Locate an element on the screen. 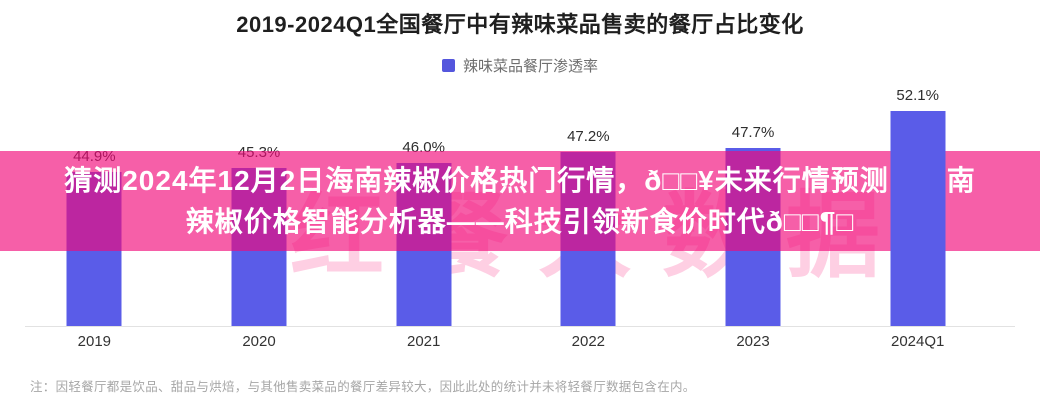 This screenshot has height=400, width=1040. chart-title: 2019-2024Q1全国餐厅中有辣味菜品售卖的餐厅占比变化 is located at coordinates (520, 24).